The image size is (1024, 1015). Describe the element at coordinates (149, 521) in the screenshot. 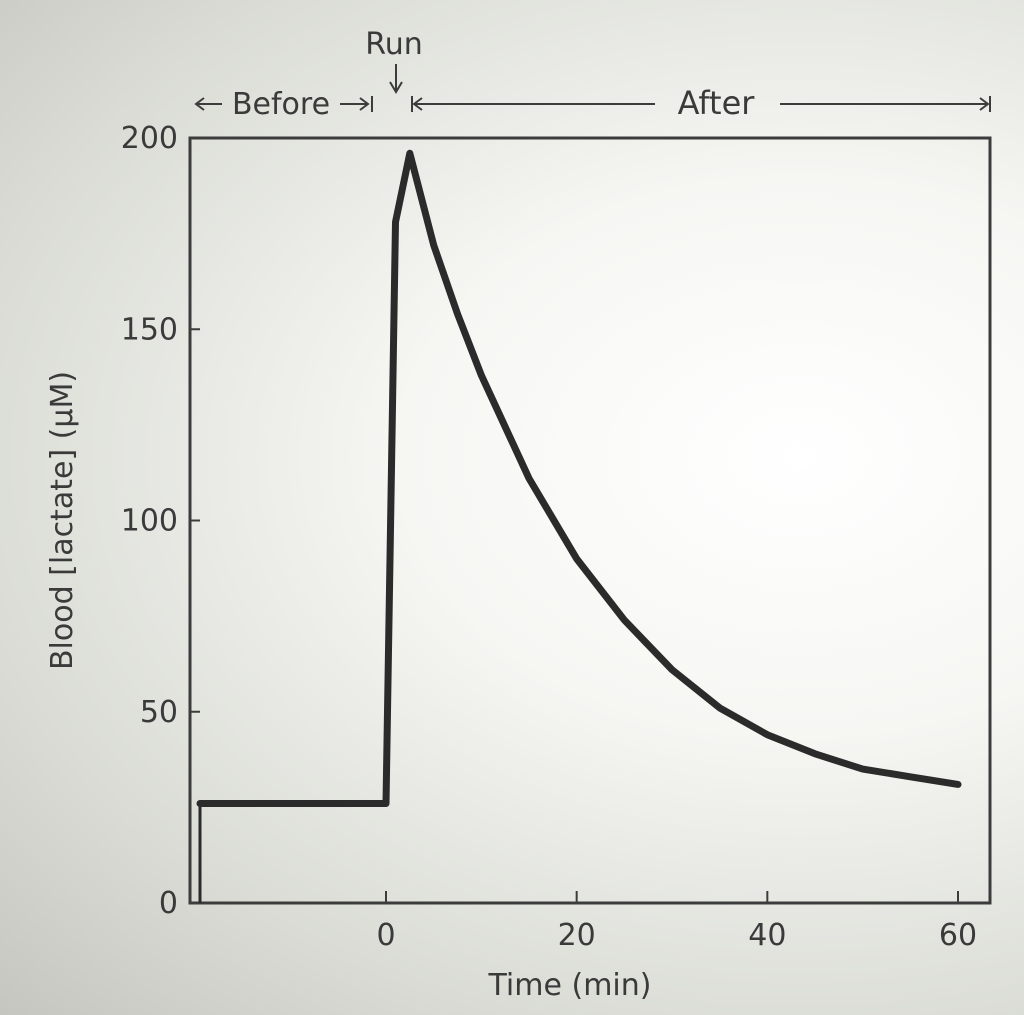

I see `y-tick-label: 100` at that location.